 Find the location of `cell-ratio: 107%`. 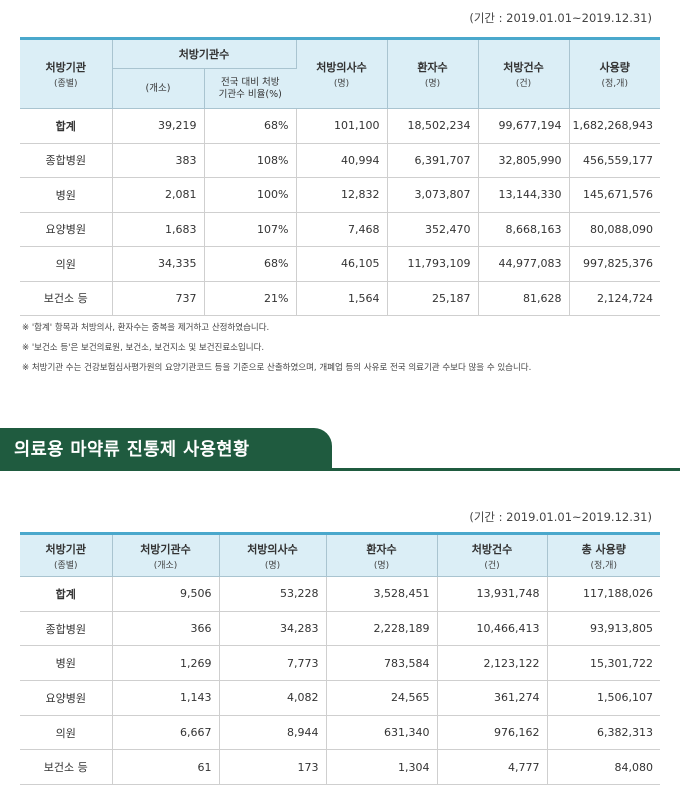

cell-ratio: 107% is located at coordinates (250, 229).